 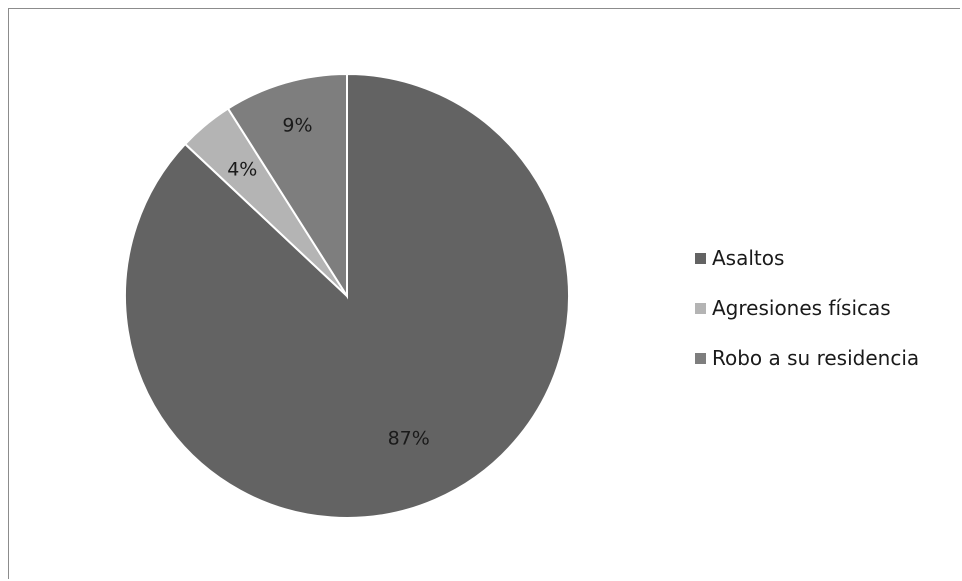 I want to click on pie-data-label-2: 9%, so click(x=297, y=125).